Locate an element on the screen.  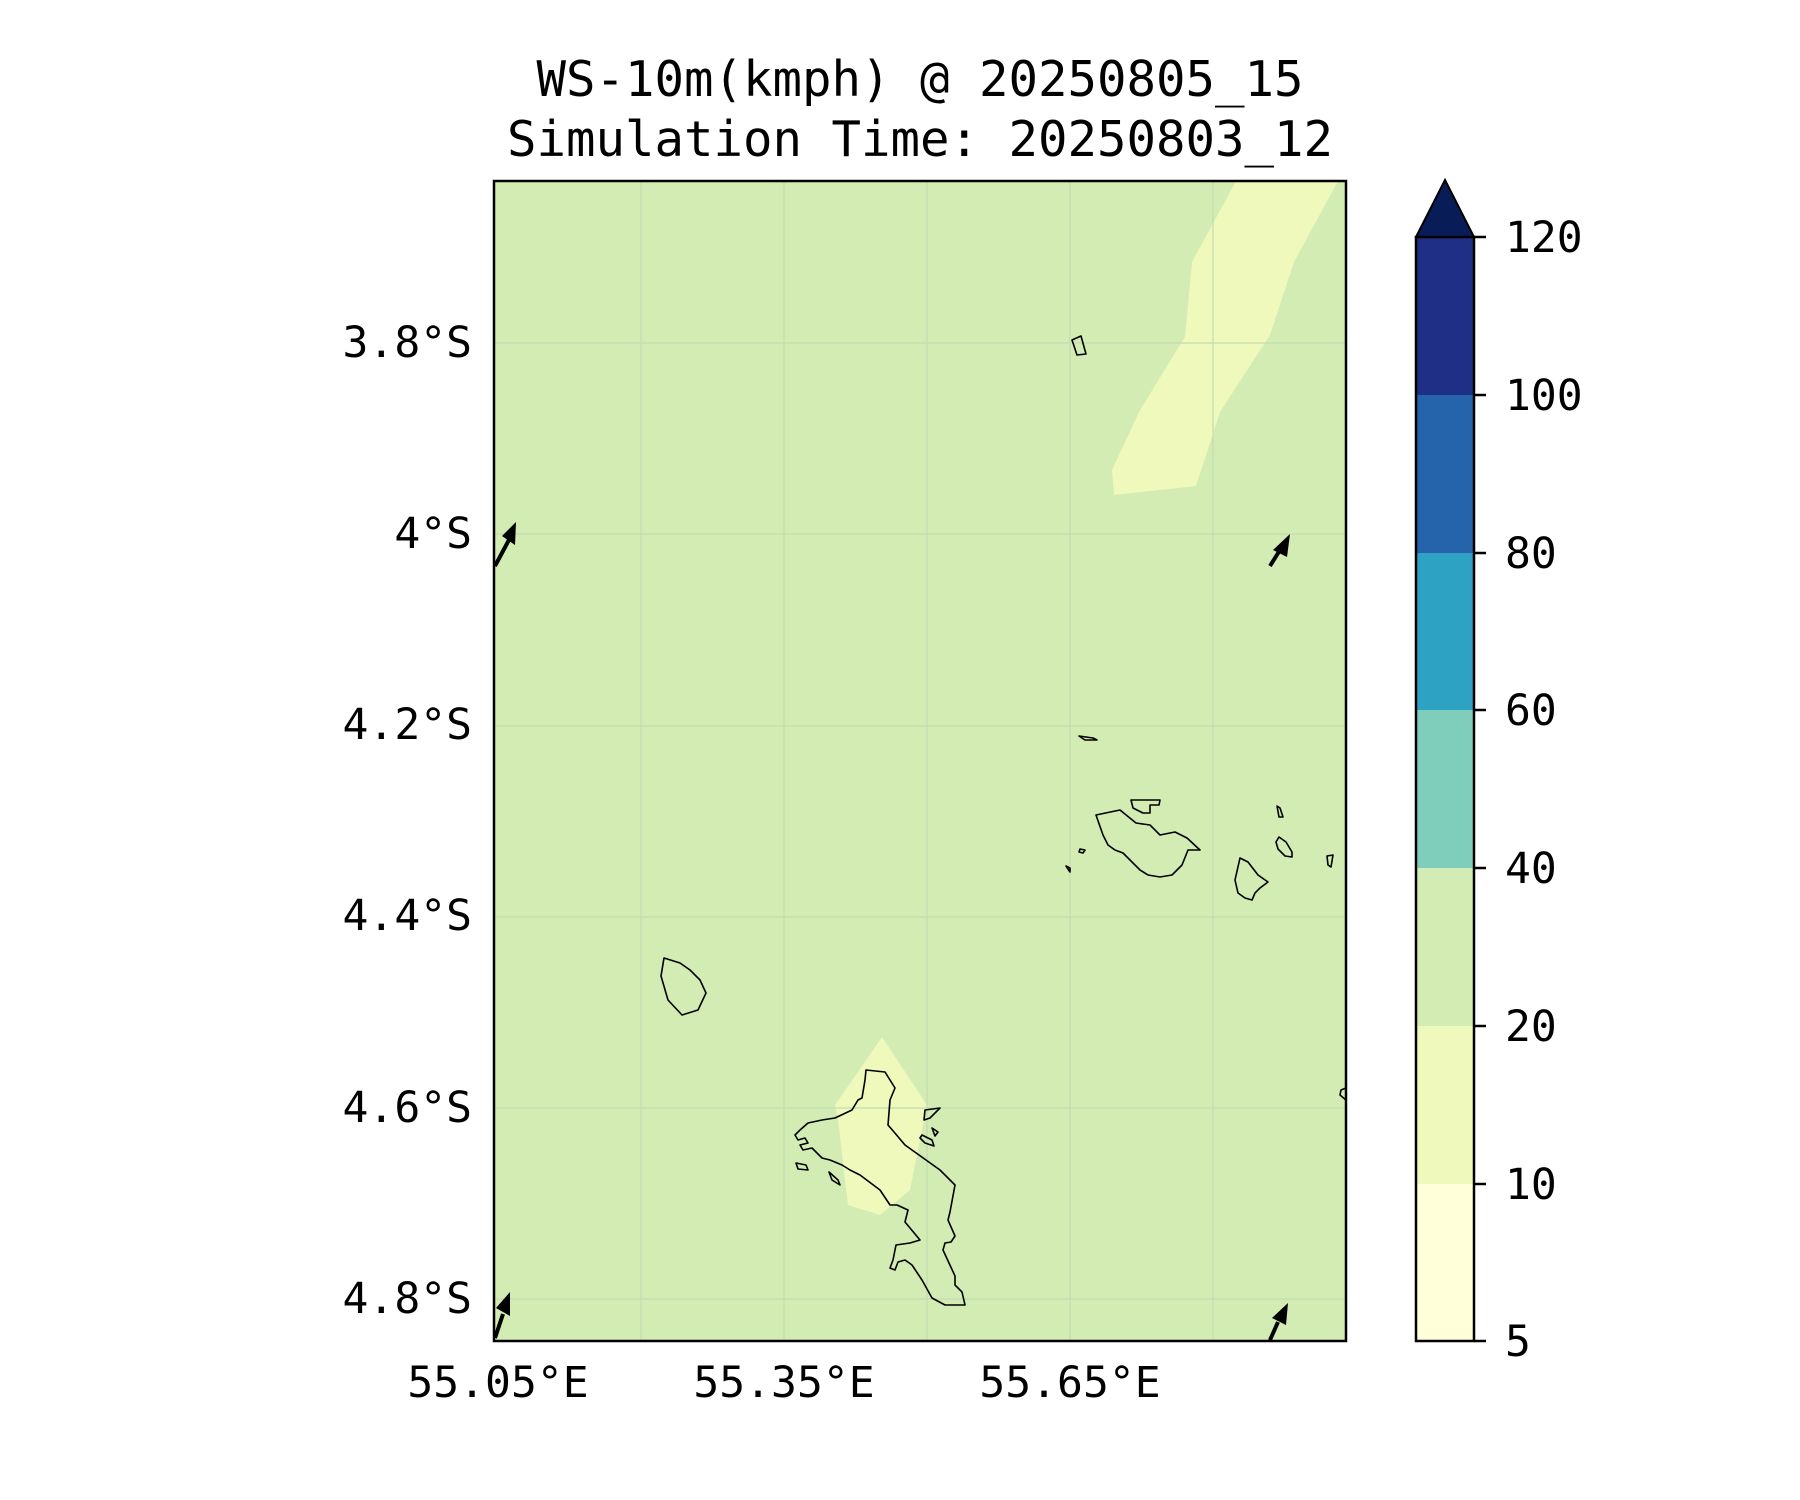
low-wind-area-northeast is located at coordinates (1225, 338).